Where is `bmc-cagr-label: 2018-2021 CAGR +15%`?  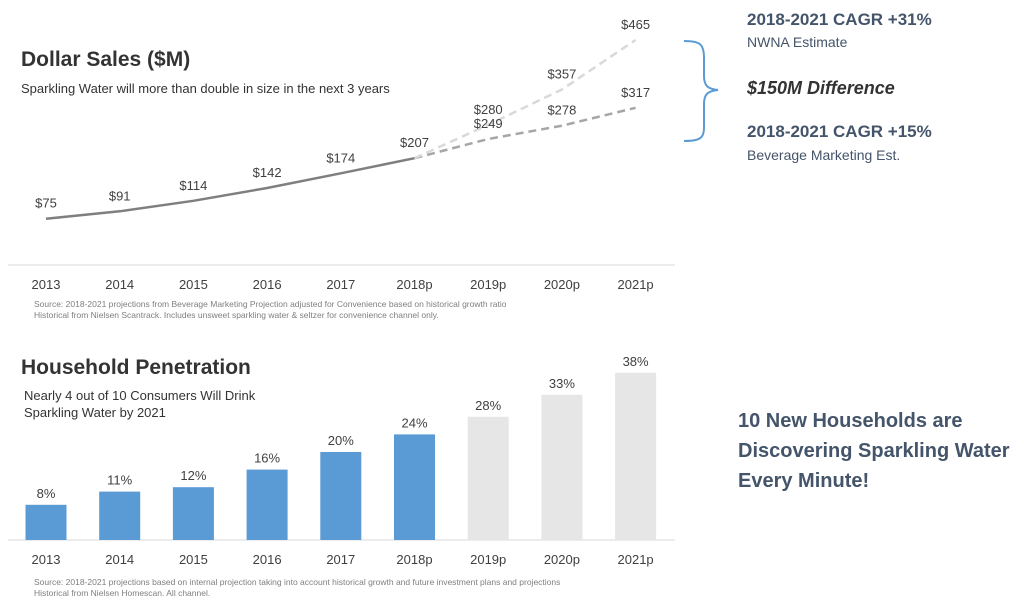
bmc-cagr-label: 2018-2021 CAGR +15% is located at coordinates (839, 131).